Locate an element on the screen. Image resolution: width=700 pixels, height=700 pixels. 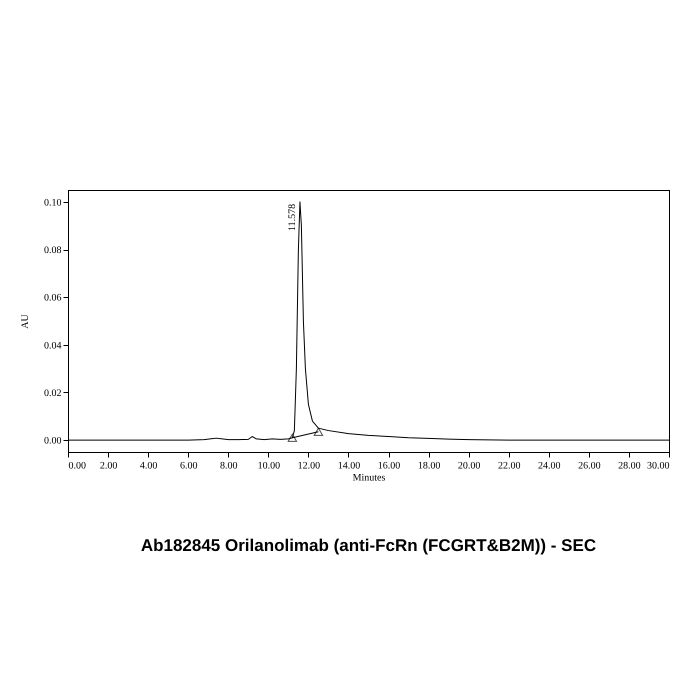
x-tick-label: 16.00 is located at coordinates (389, 466).